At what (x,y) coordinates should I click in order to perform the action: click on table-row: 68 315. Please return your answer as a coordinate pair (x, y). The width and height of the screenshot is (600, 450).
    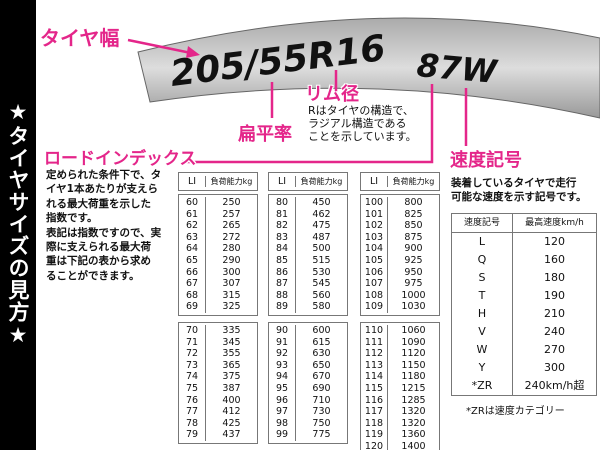
    Looking at the image, I should click on (218, 295).